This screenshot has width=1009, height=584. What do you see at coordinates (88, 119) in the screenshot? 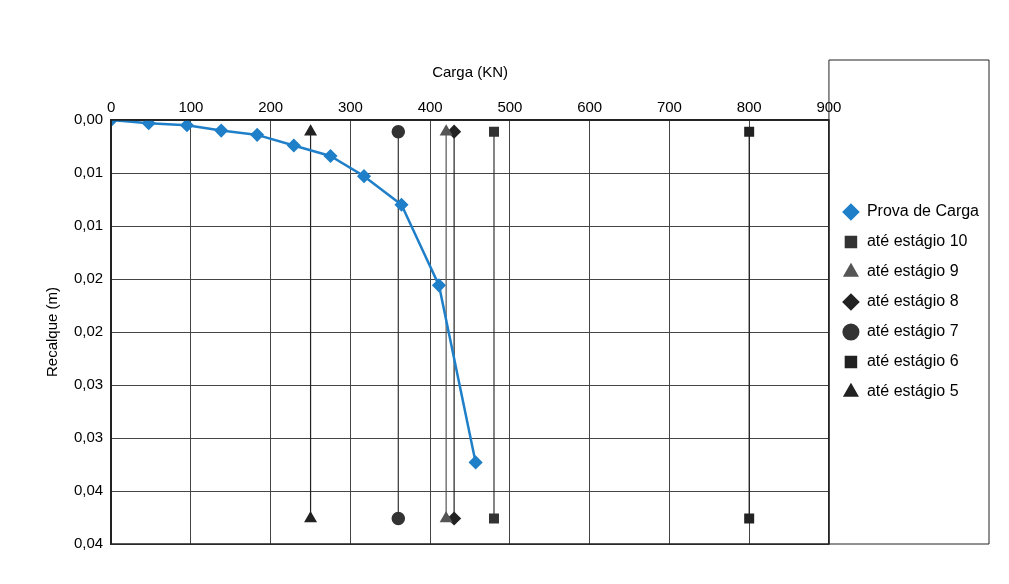
I see `y-tick-label: 0,00` at bounding box center [88, 119].